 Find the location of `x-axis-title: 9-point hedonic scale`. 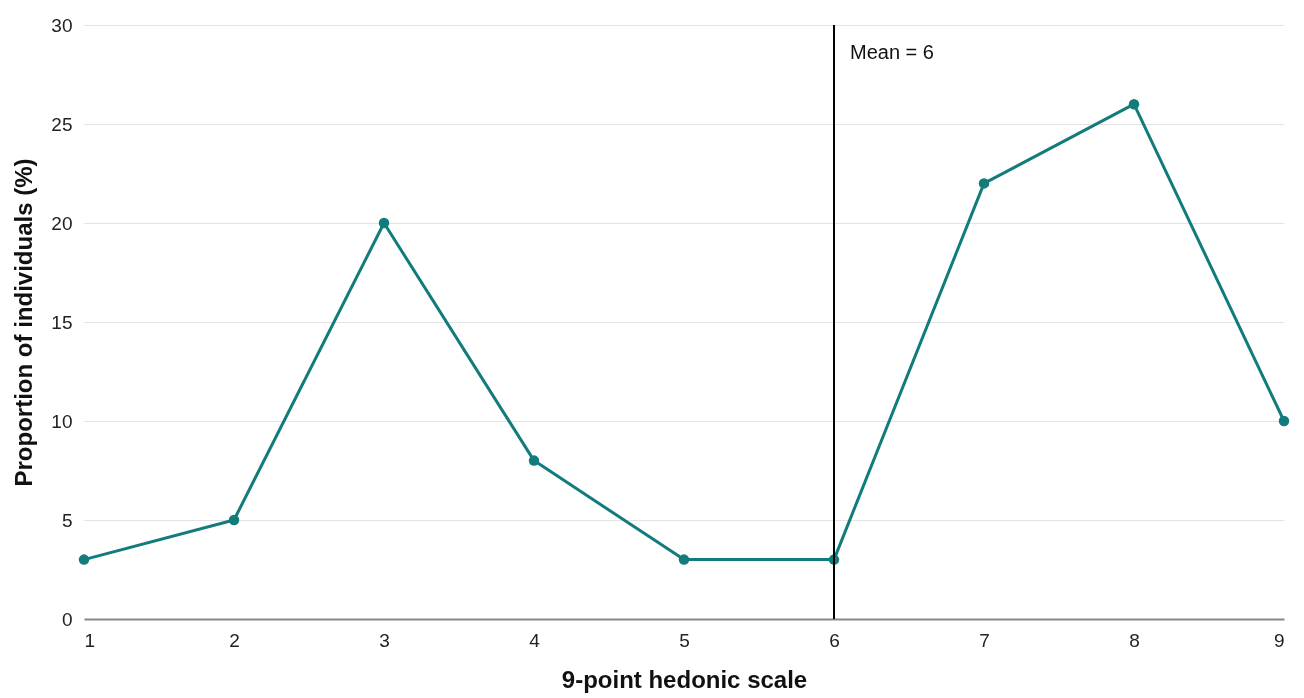

x-axis-title: 9-point hedonic scale is located at coordinates (684, 679).